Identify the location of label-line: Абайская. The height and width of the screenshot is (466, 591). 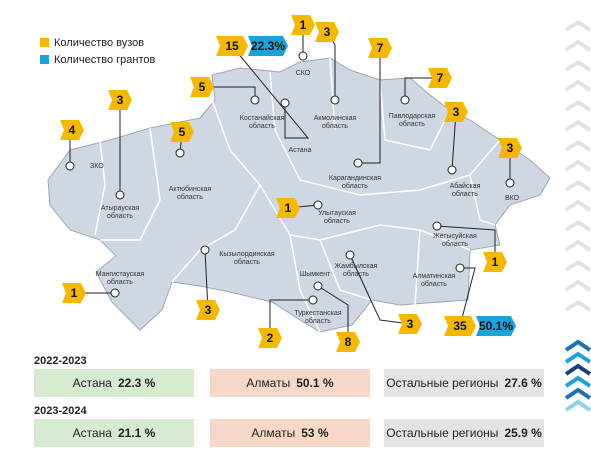
(465, 186).